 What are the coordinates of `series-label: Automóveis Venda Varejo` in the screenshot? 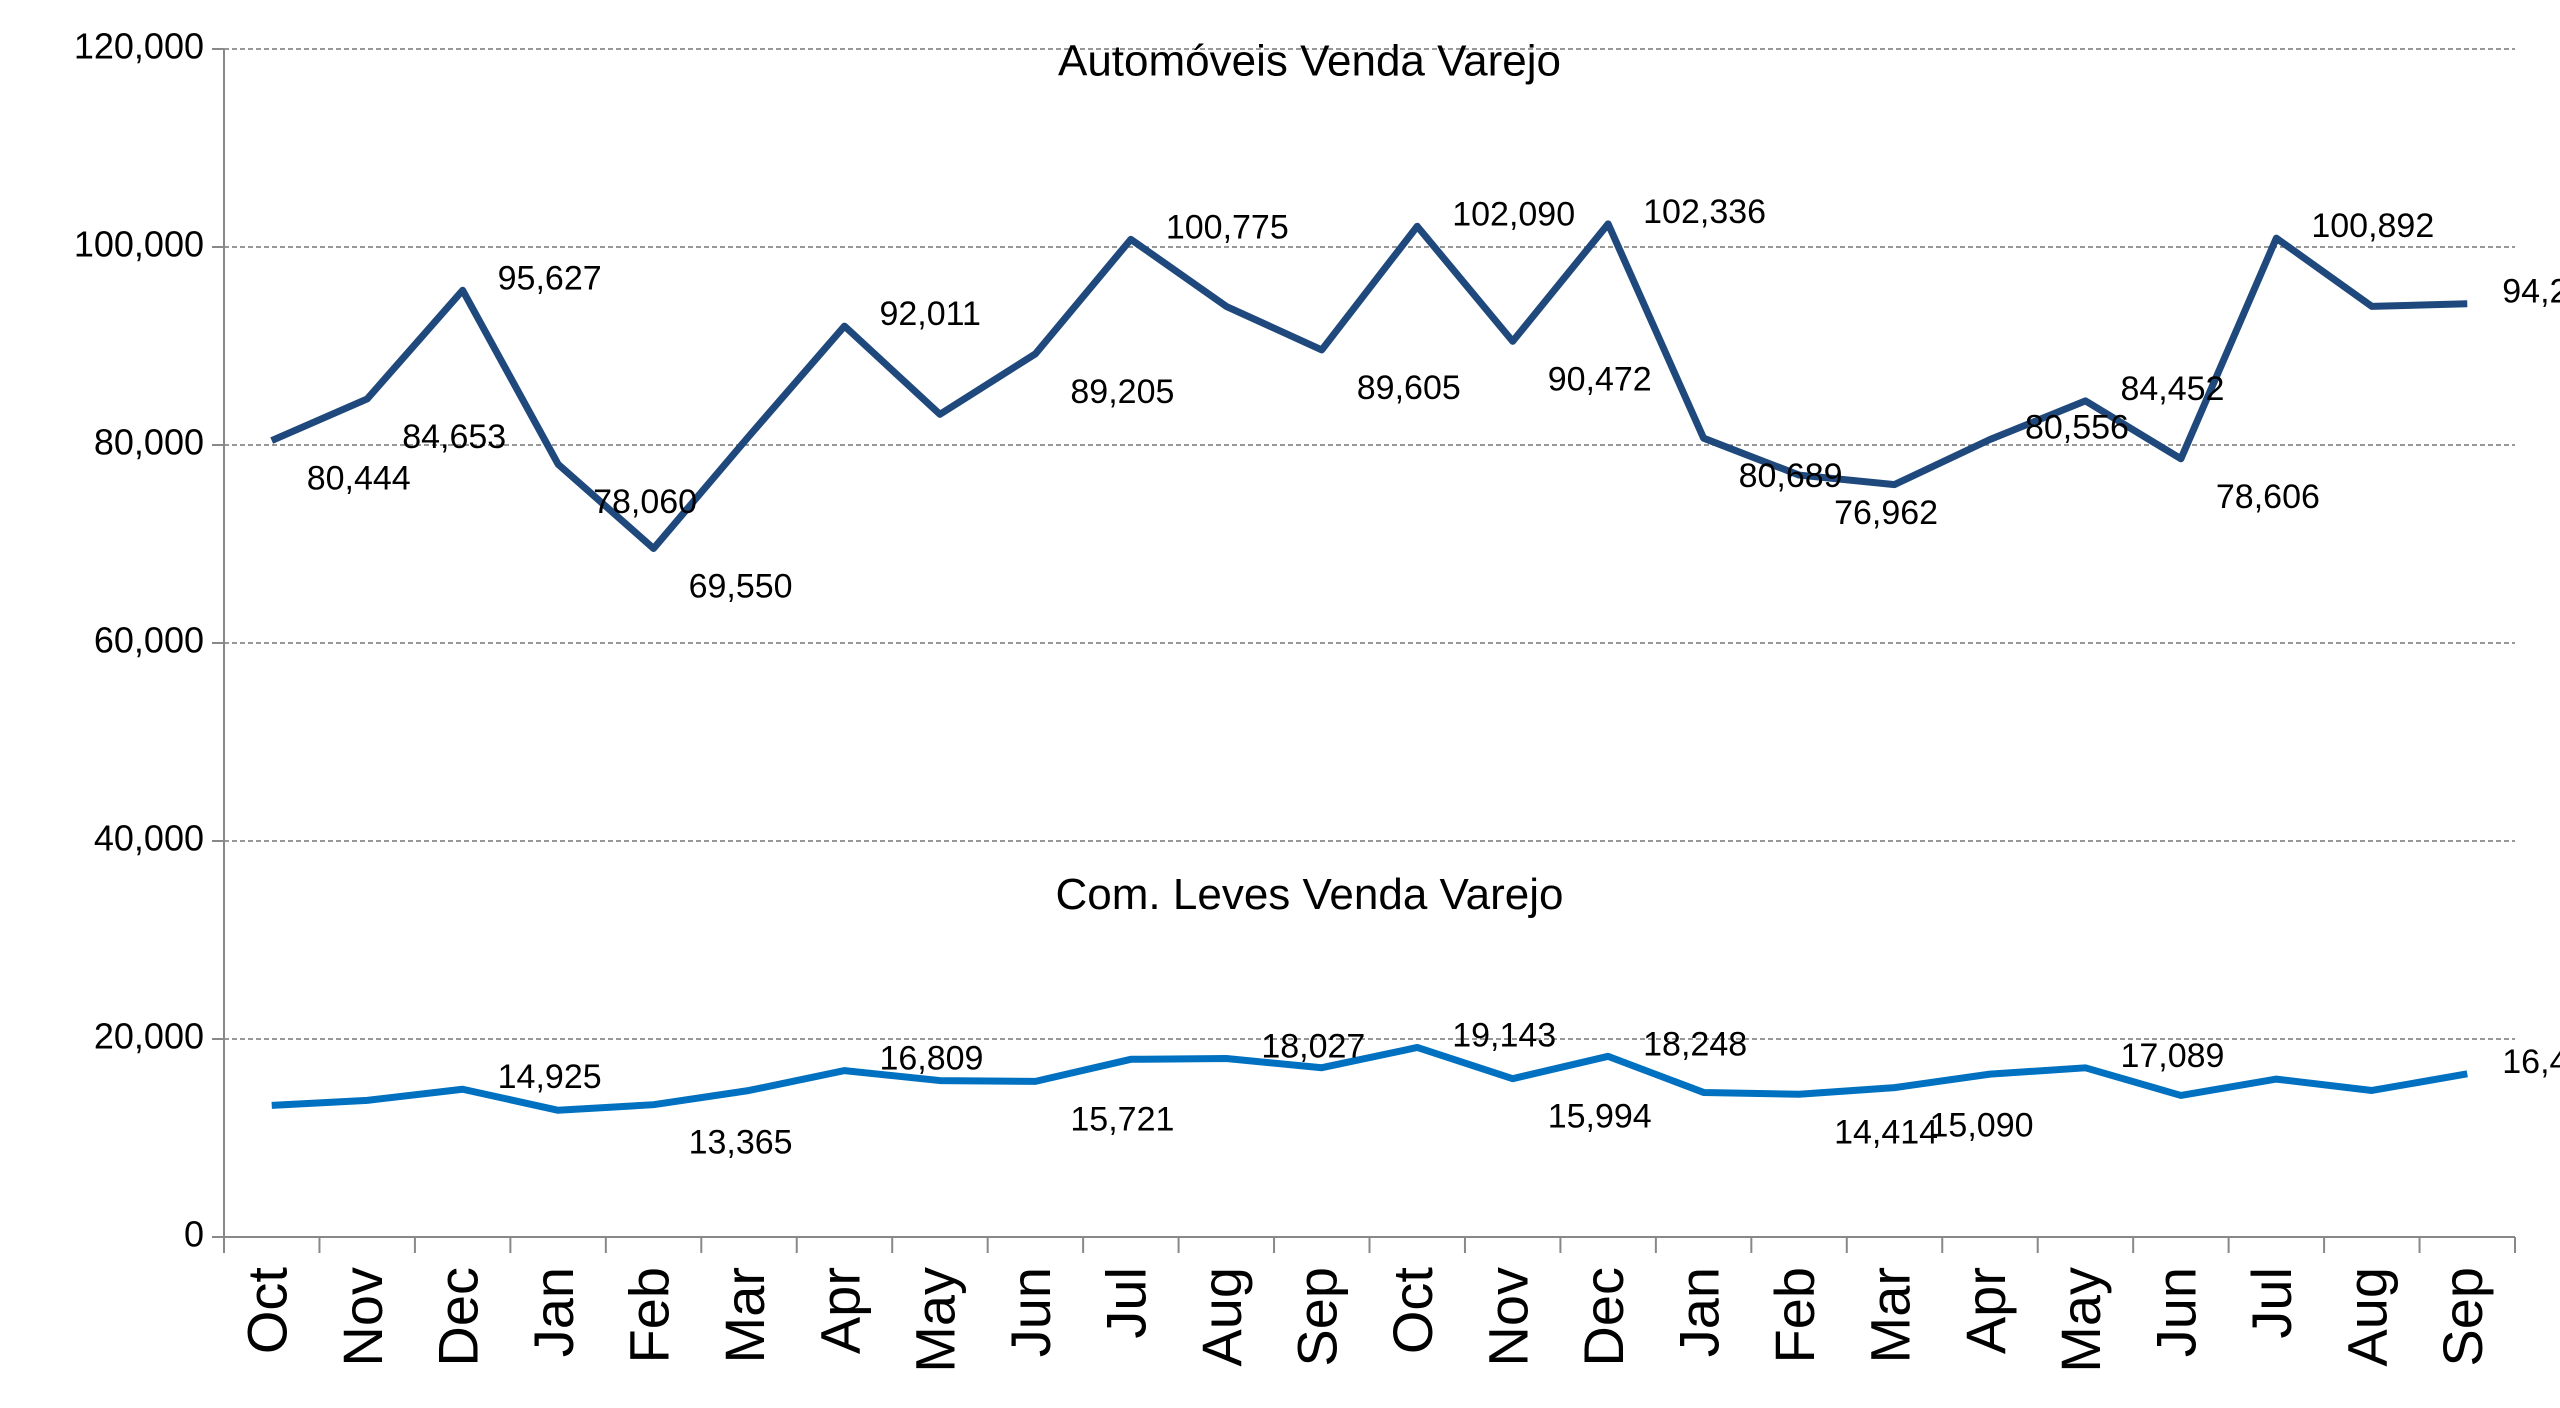 It's located at (1309, 60).